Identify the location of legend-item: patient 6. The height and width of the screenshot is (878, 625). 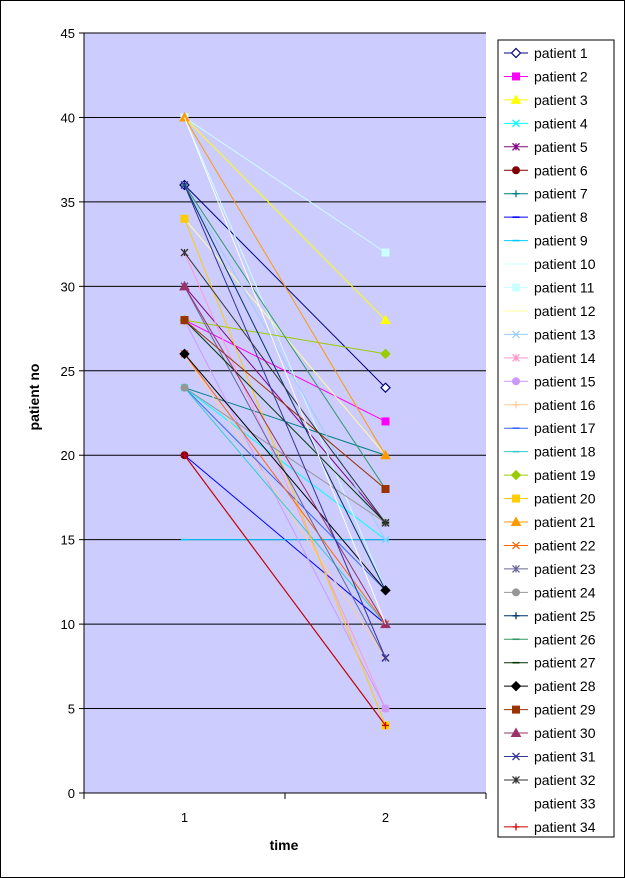
(546, 170).